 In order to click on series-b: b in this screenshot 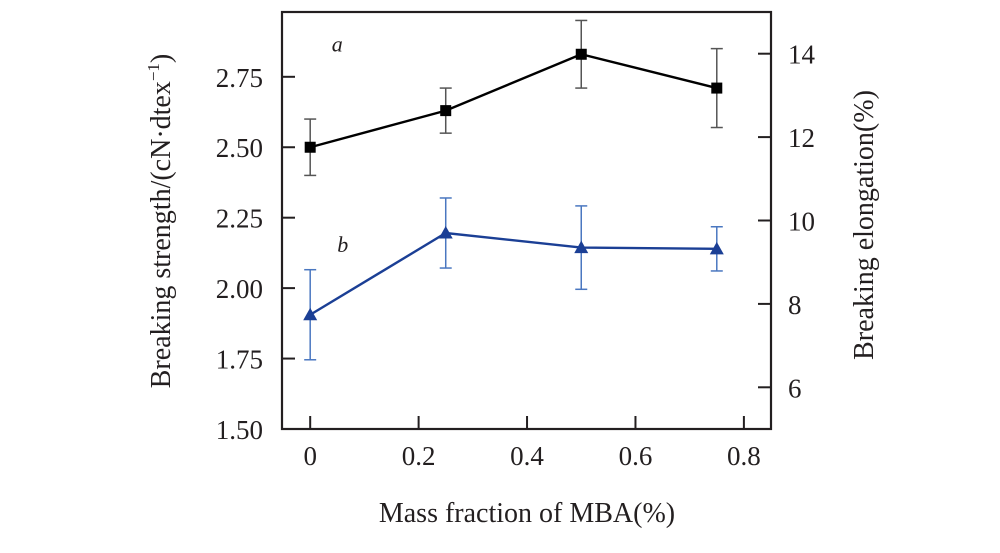, I will do `click(513, 279)`.